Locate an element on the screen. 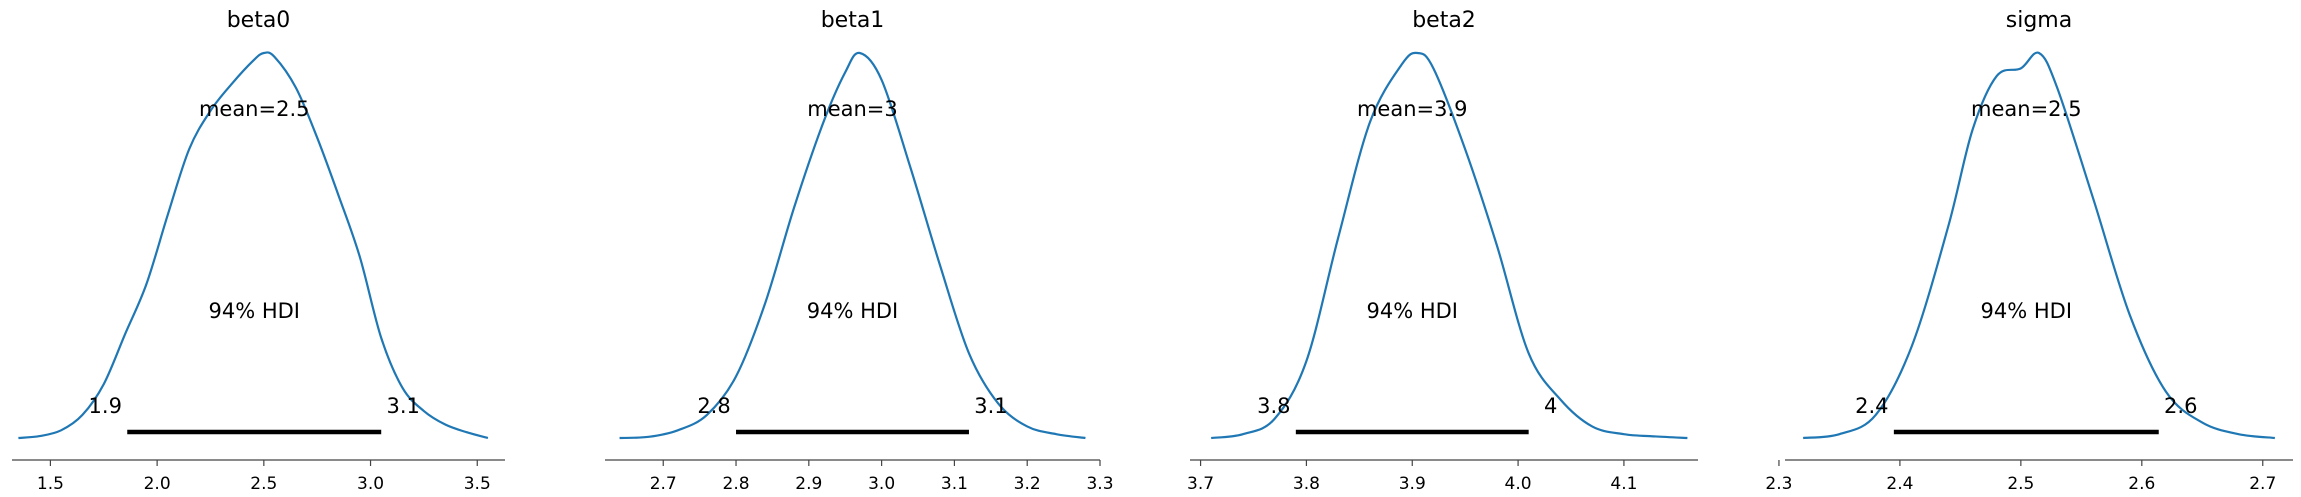 The width and height of the screenshot is (2301, 497). hdi-high-label: 4 is located at coordinates (1550, 406).